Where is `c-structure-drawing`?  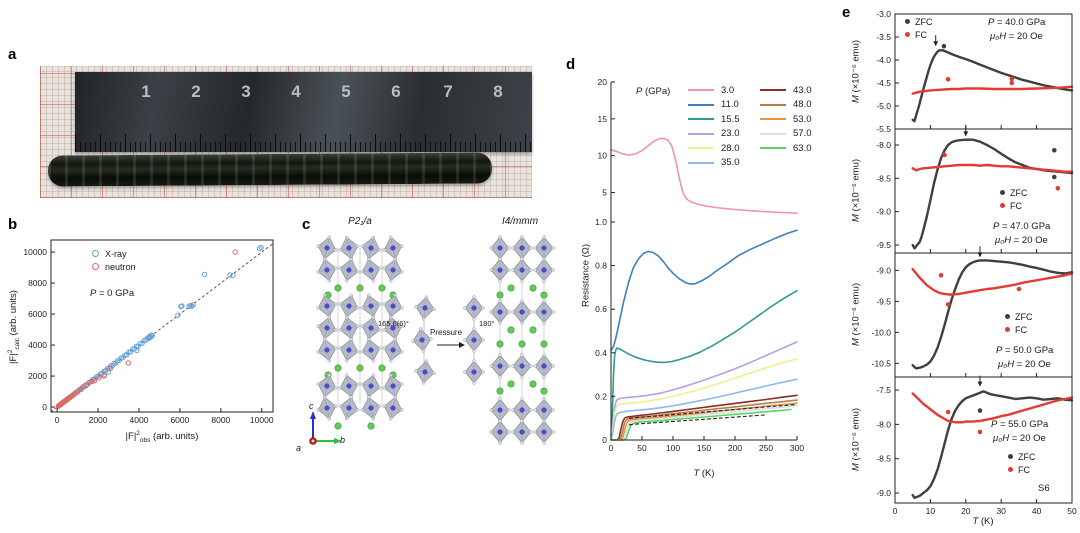
c-structure-drawing is located at coordinates (432, 339).